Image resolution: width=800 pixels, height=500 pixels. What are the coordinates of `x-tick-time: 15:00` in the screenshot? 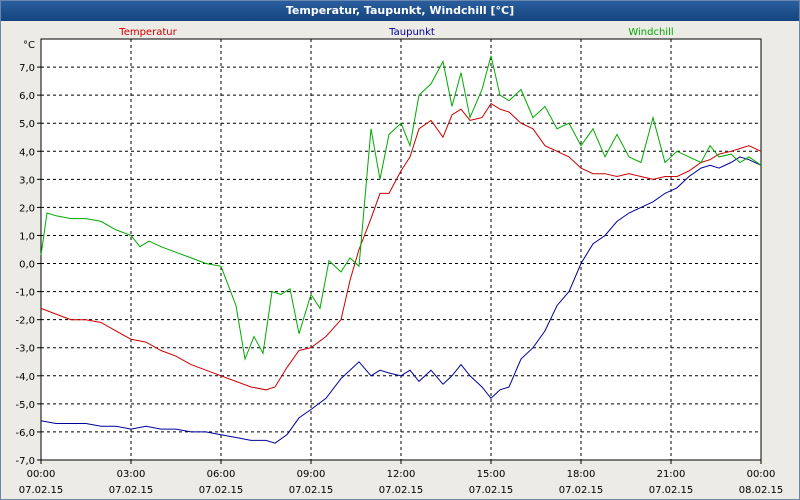 It's located at (491, 474).